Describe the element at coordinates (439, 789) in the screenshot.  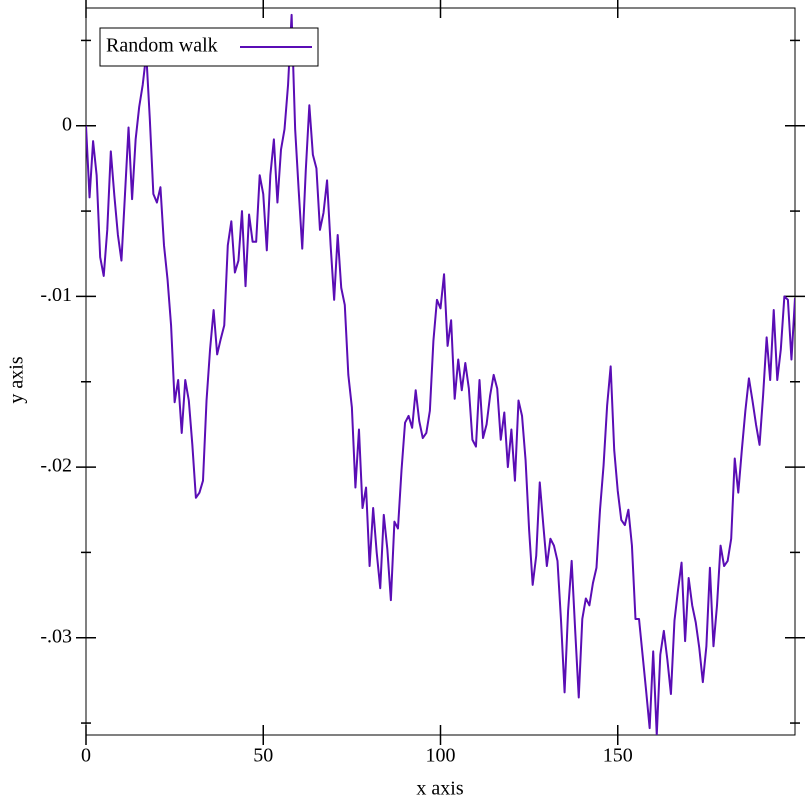
I see `x-axis-label: x axis` at that location.